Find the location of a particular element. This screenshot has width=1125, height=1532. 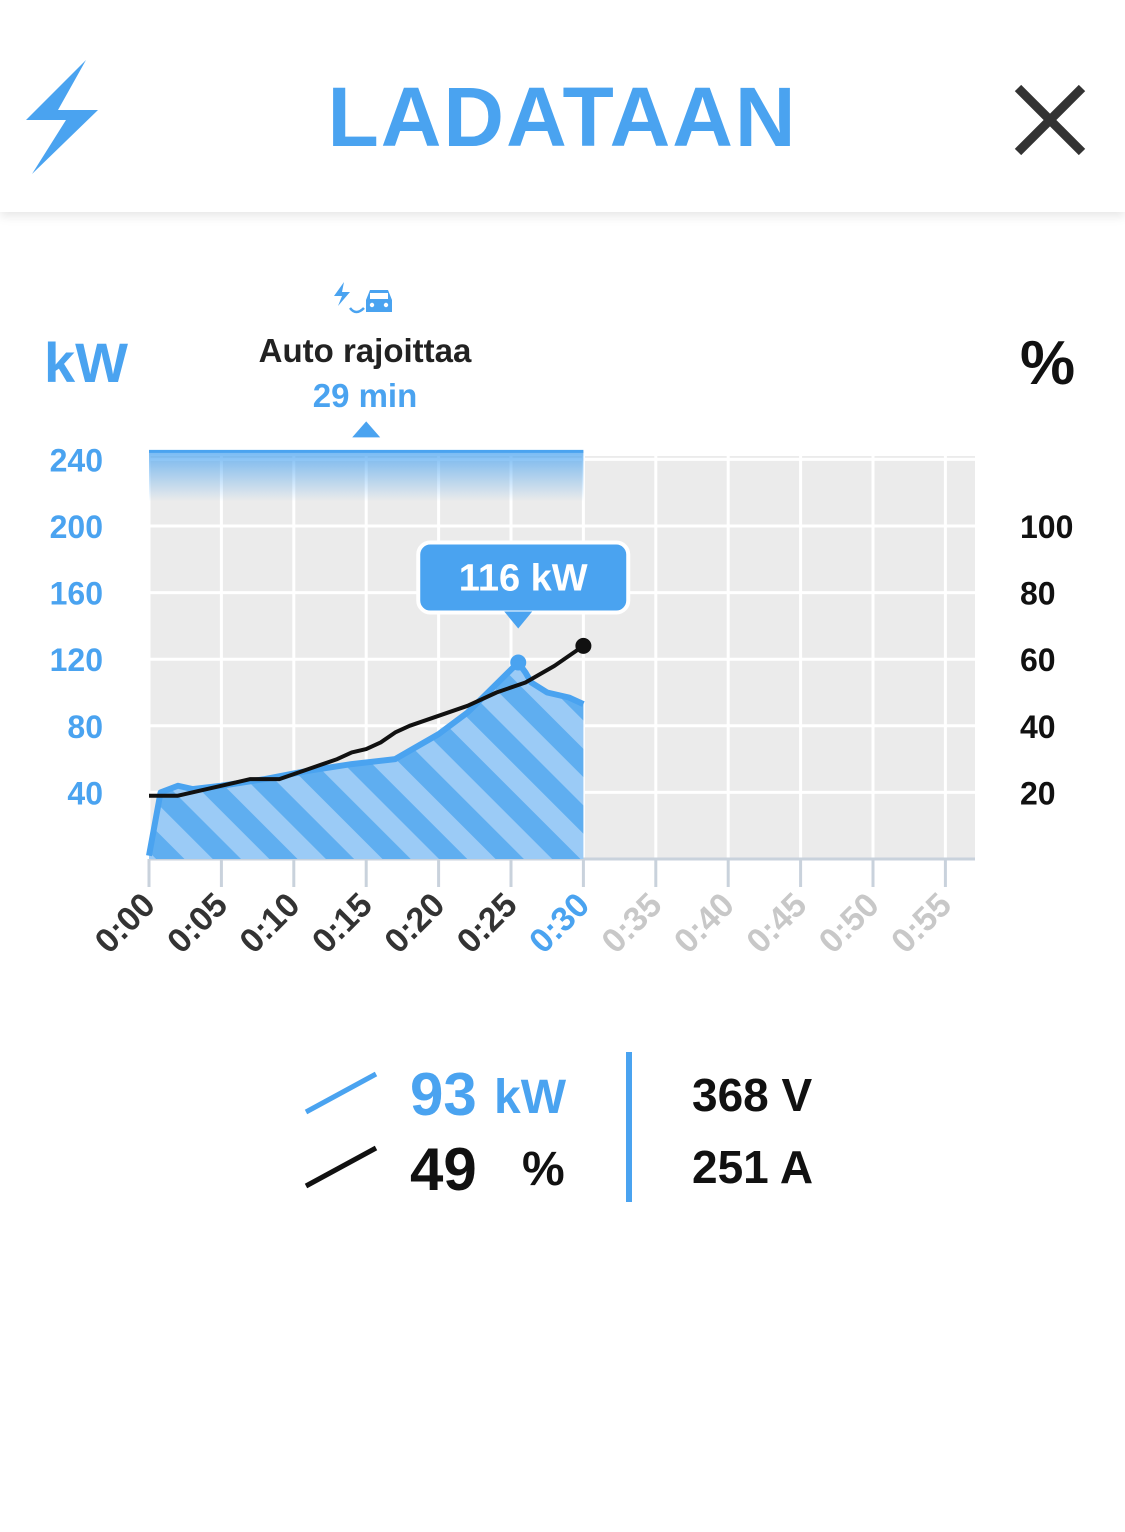

callout-label: 116 kW is located at coordinates (523, 579).